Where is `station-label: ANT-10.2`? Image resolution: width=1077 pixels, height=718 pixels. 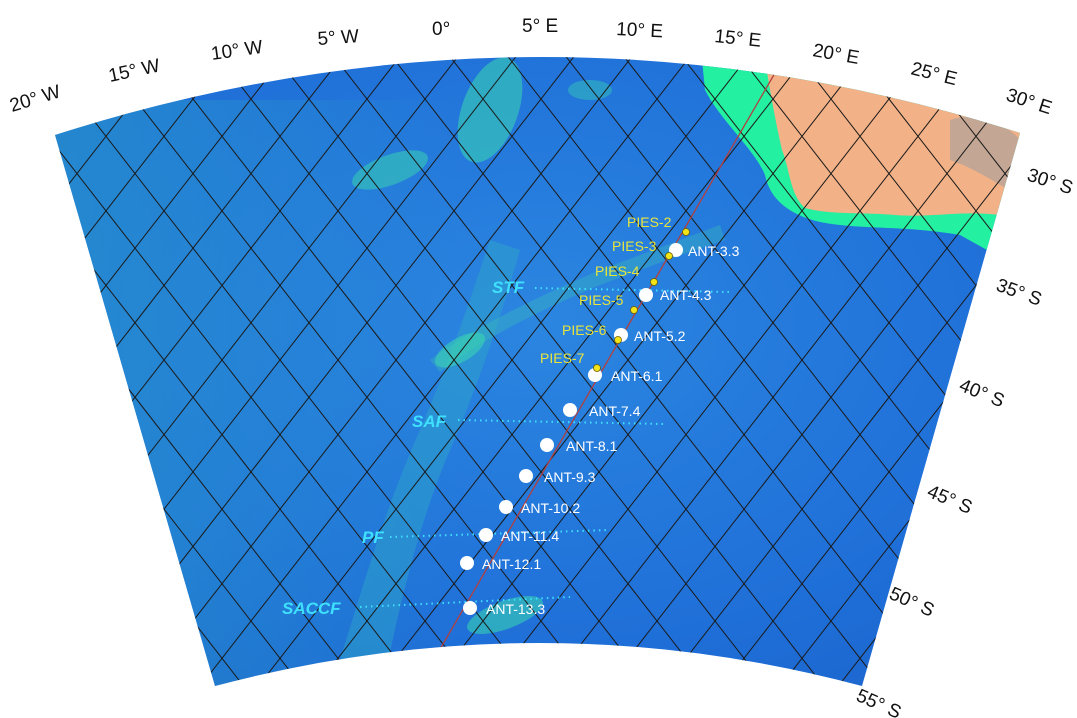 station-label: ANT-10.2 is located at coordinates (550, 508).